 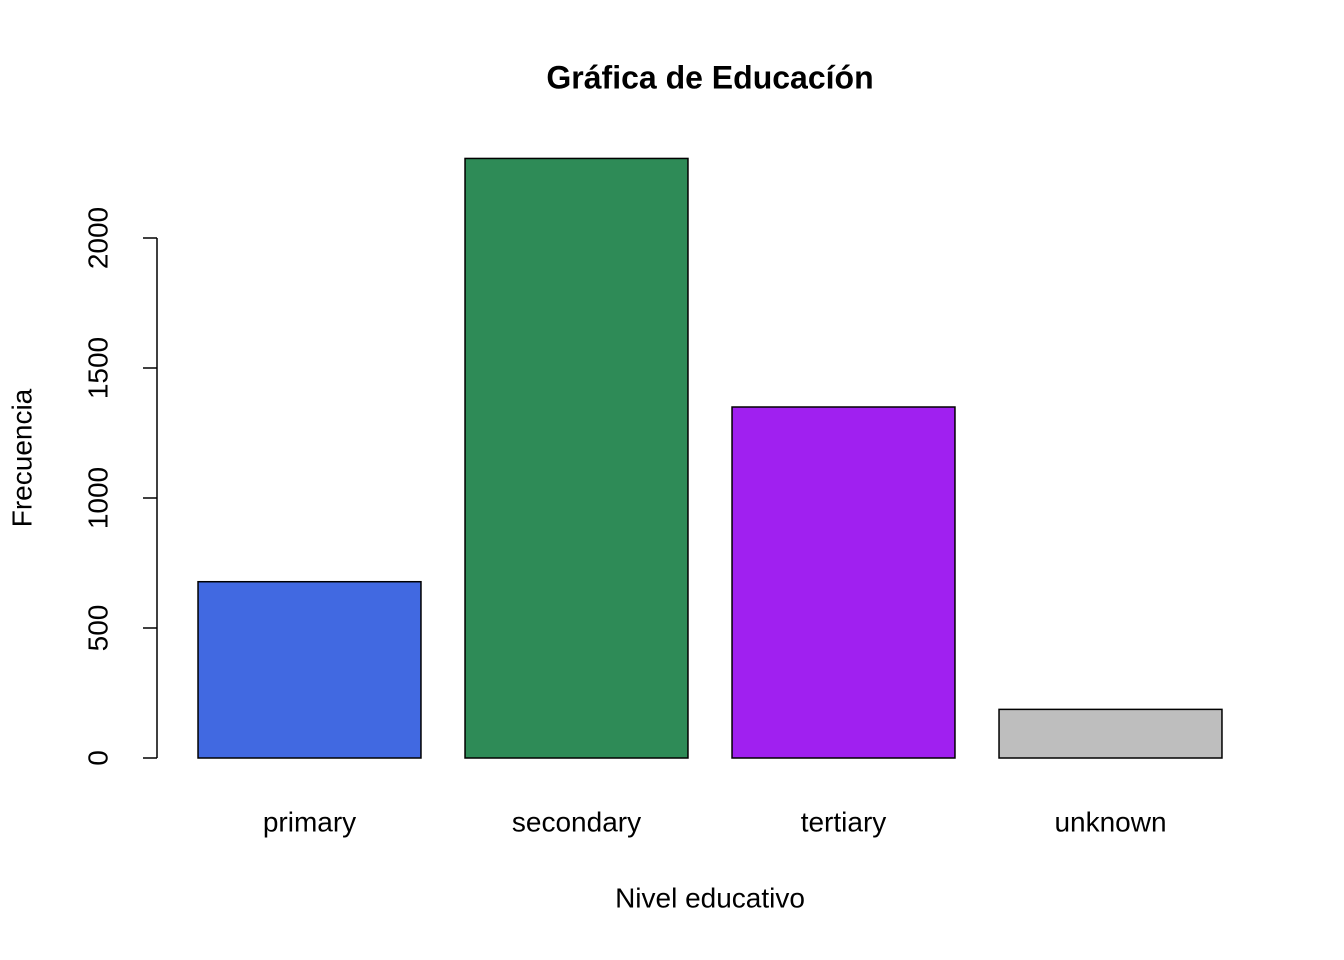 I want to click on y-tick-label: 1500, so click(x=97, y=368).